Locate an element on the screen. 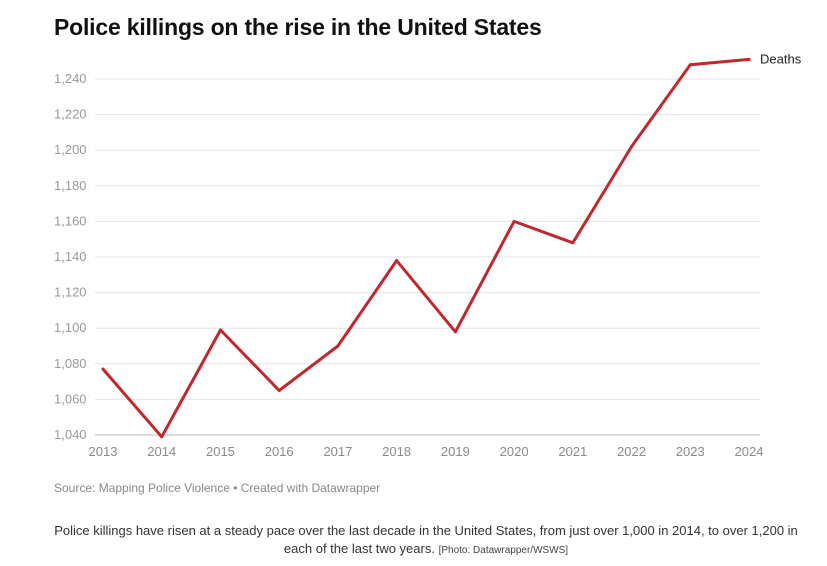 The height and width of the screenshot is (566, 827). x-tick-label: 2014 is located at coordinates (161, 451).